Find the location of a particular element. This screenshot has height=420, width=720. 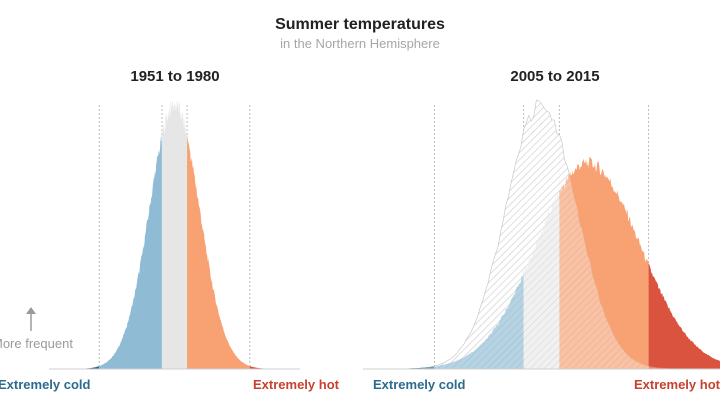

chart-subtitle: in the Northern Hemisphere is located at coordinates (360, 43).